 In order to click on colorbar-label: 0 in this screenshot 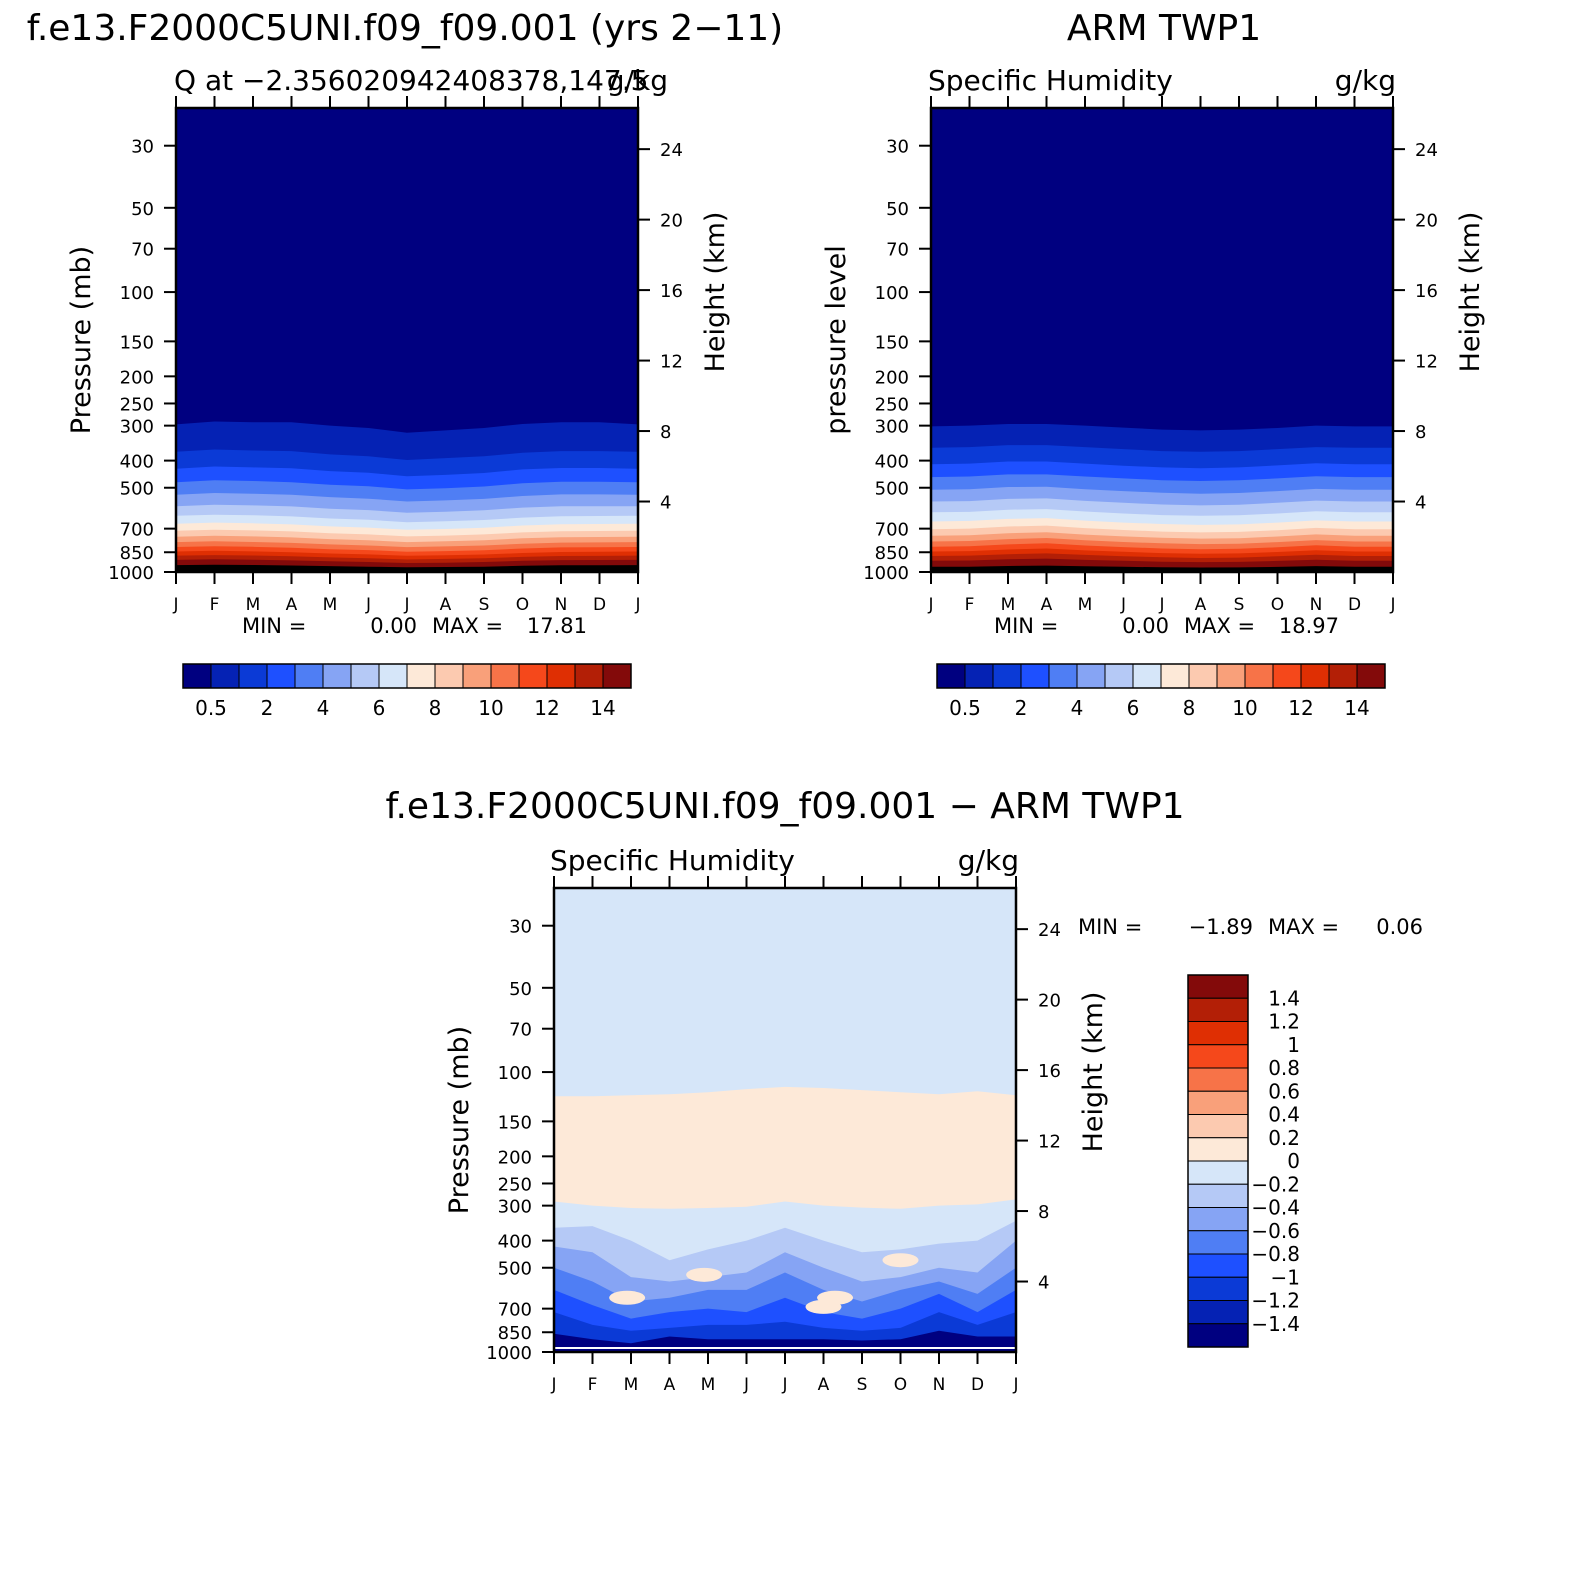, I will do `click(1293, 1161)`.